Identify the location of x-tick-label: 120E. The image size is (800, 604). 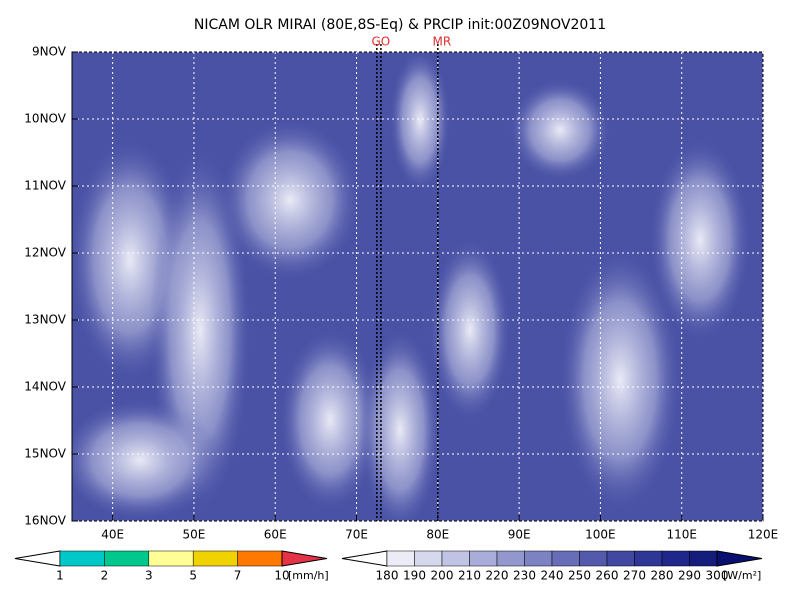
(763, 535).